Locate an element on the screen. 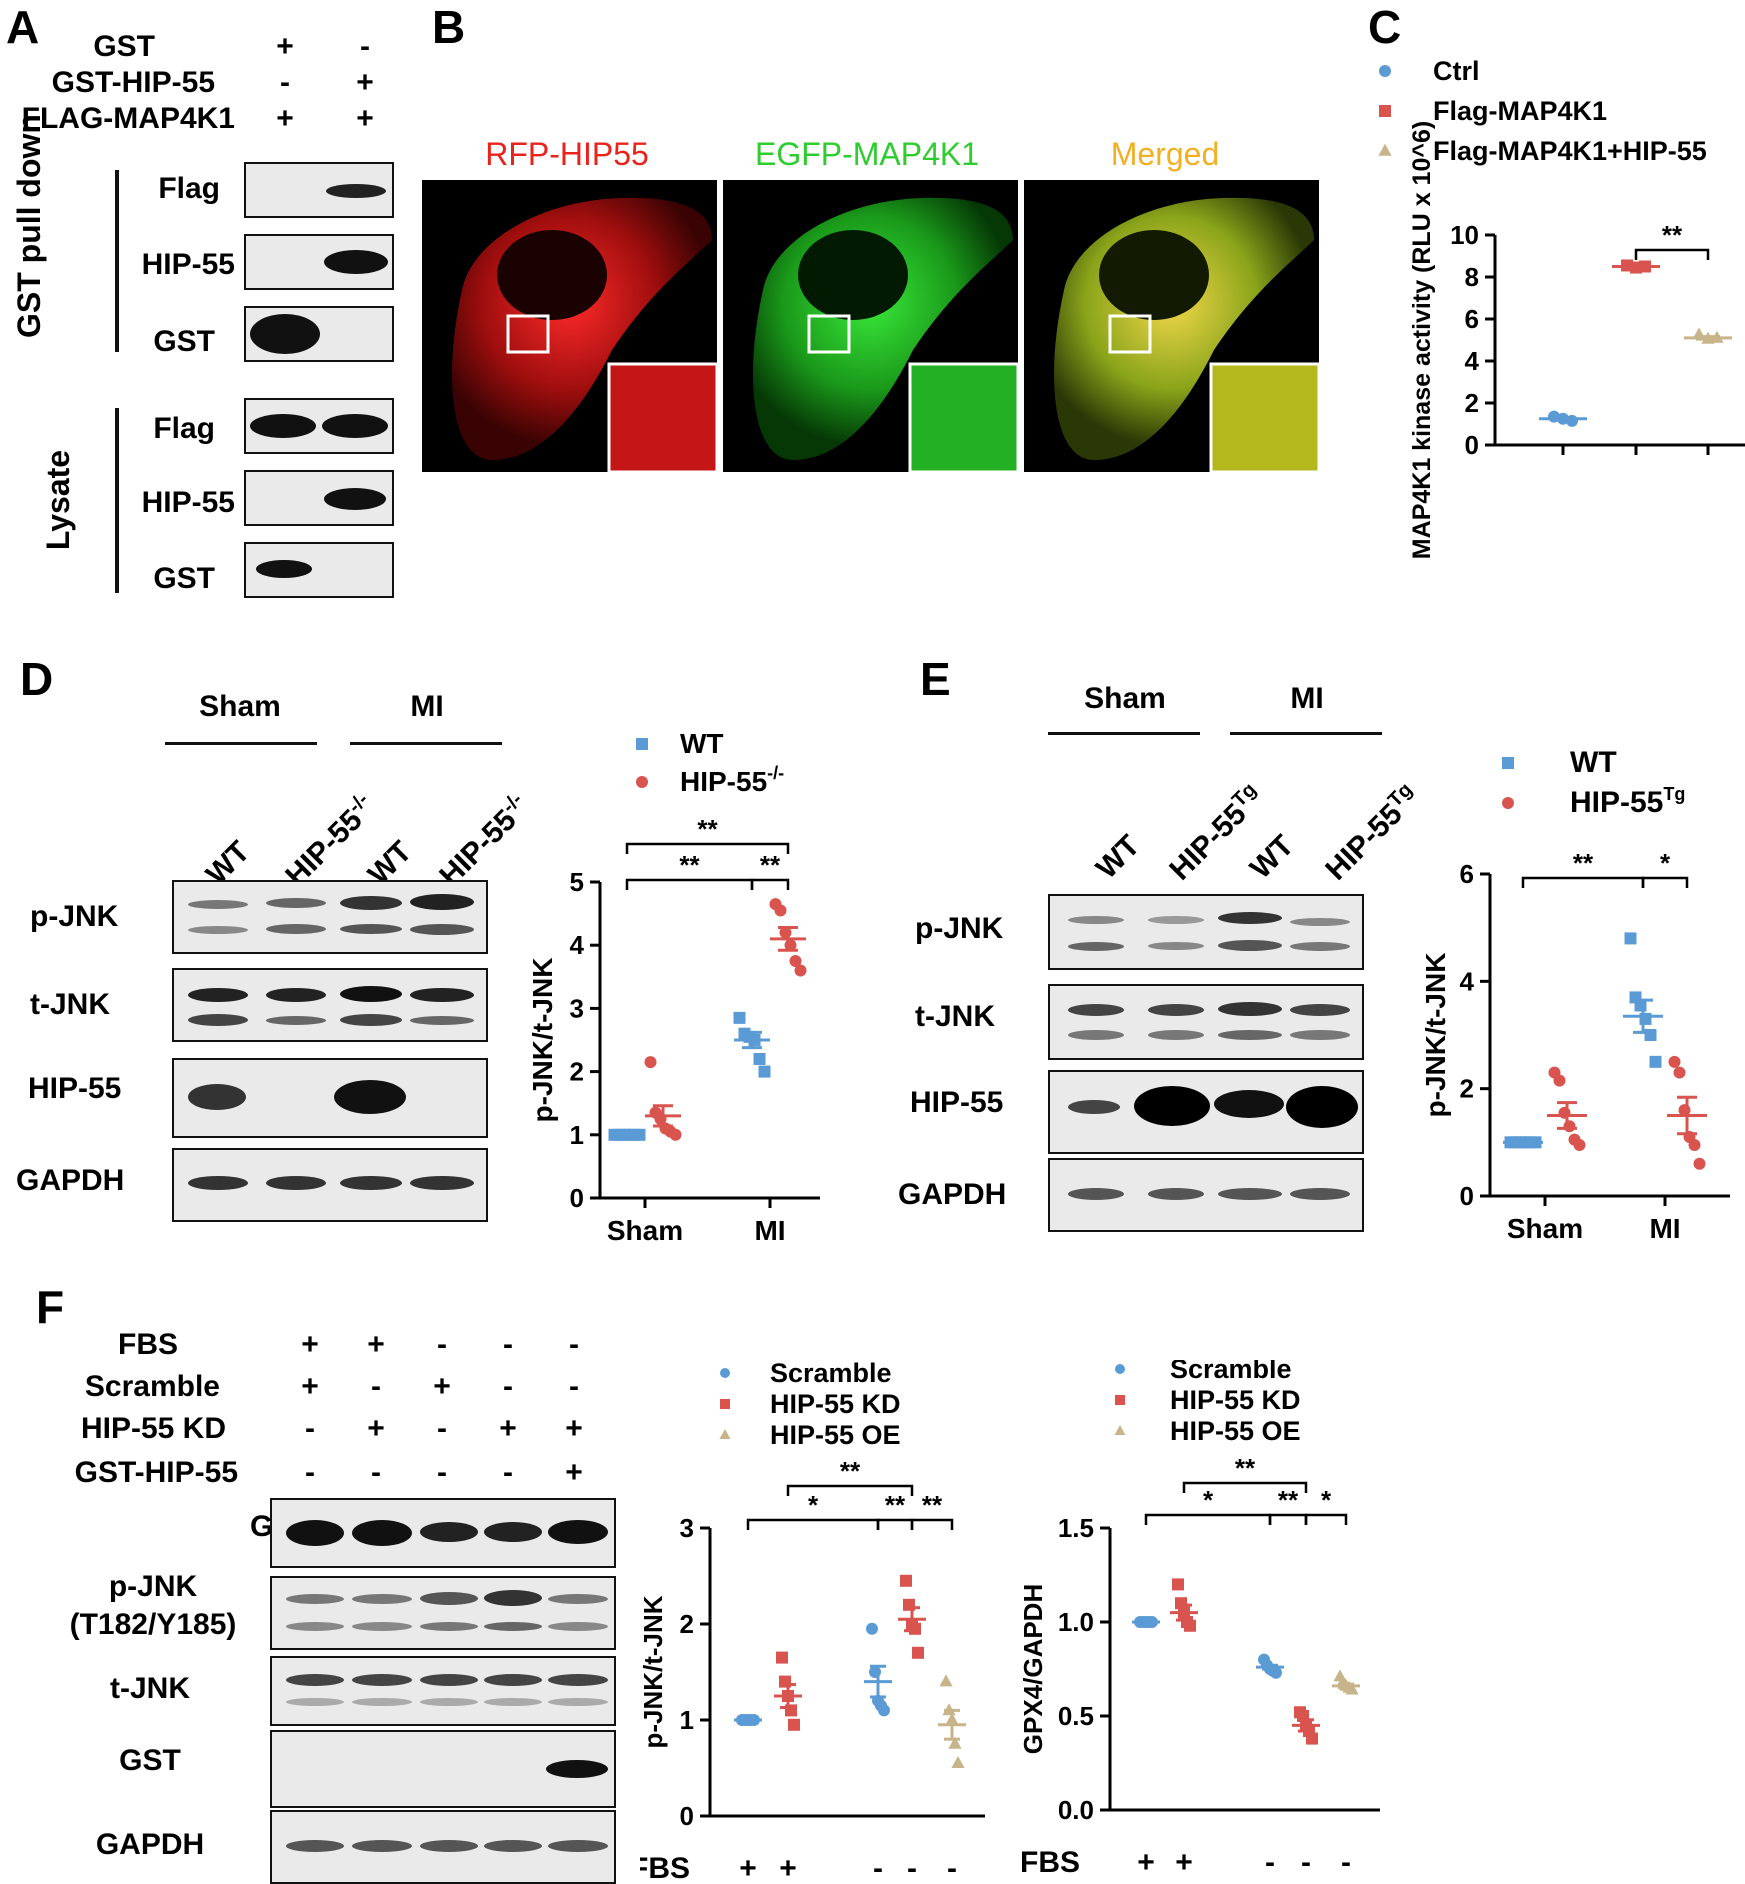  y-axis-label: MAP4K1 kinase activity (RLU x 10^6) is located at coordinates (1422, 340).